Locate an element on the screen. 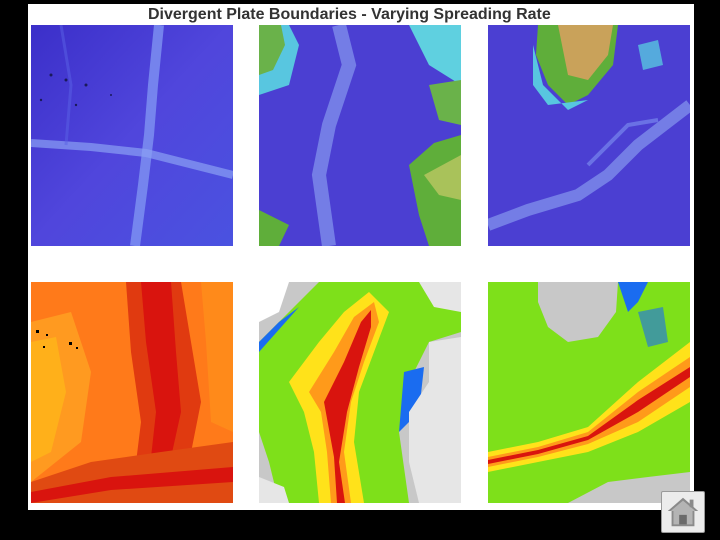 Image resolution: width=720 pixels, height=540 pixels. home-icon is located at coordinates (683, 512).